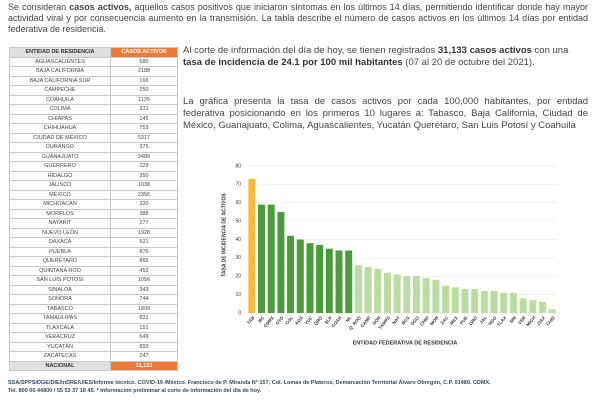  Describe the element at coordinates (60, 80) in the screenshot. I see `table-cell: BAJA CALIFORNIA SUR` at that location.